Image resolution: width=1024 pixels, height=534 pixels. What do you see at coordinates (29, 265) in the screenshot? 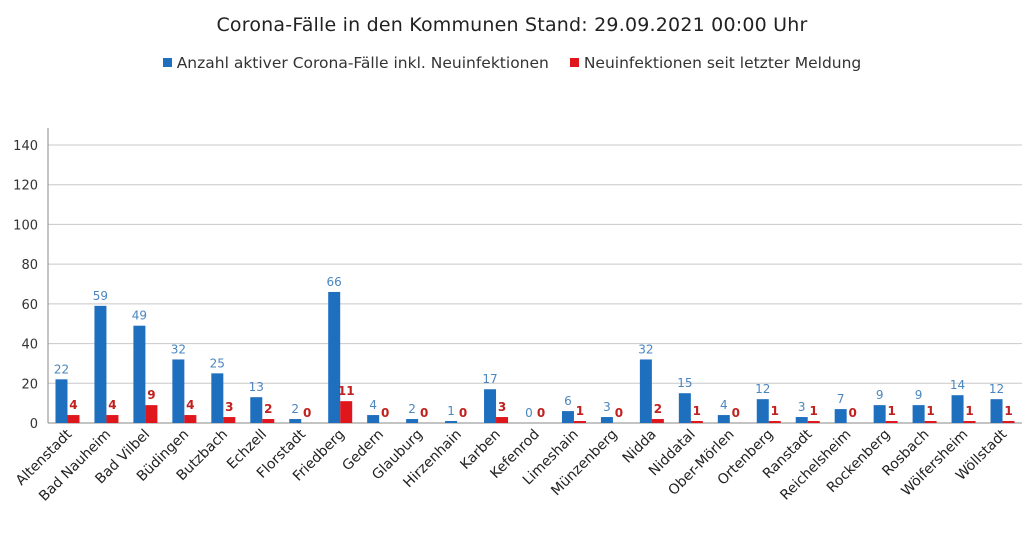
I see `y-tick-label: 80` at bounding box center [29, 265].